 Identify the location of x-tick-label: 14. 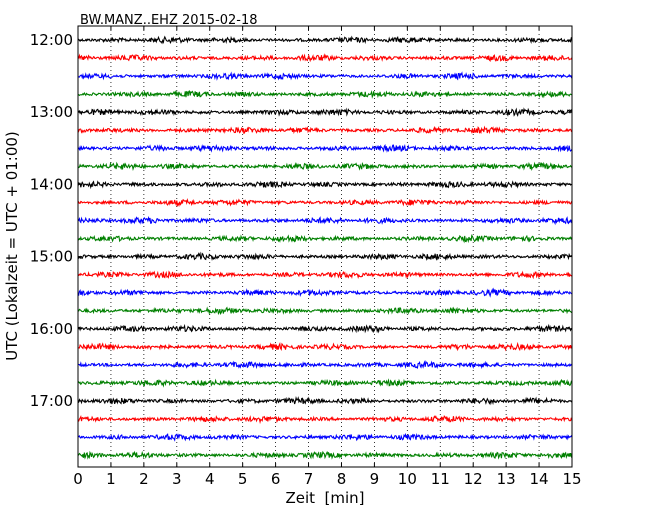
(539, 479).